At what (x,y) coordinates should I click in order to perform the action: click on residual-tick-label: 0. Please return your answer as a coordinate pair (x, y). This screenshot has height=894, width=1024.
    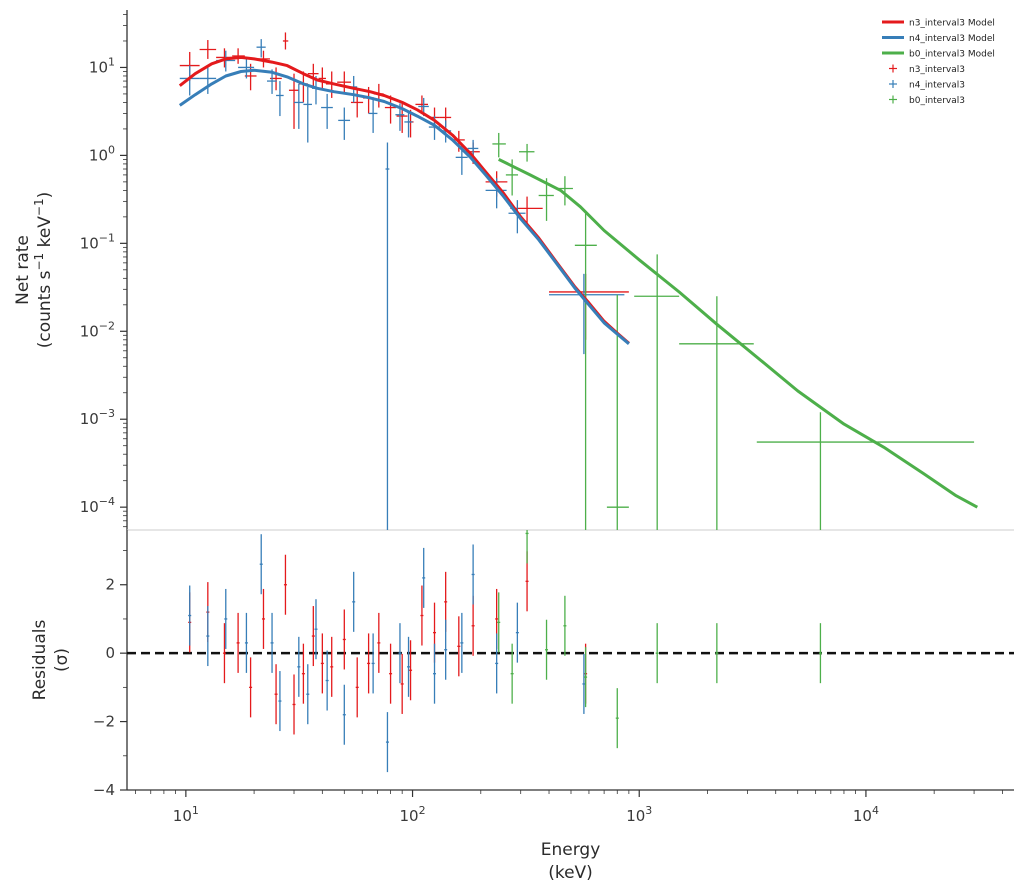
    Looking at the image, I should click on (110, 653).